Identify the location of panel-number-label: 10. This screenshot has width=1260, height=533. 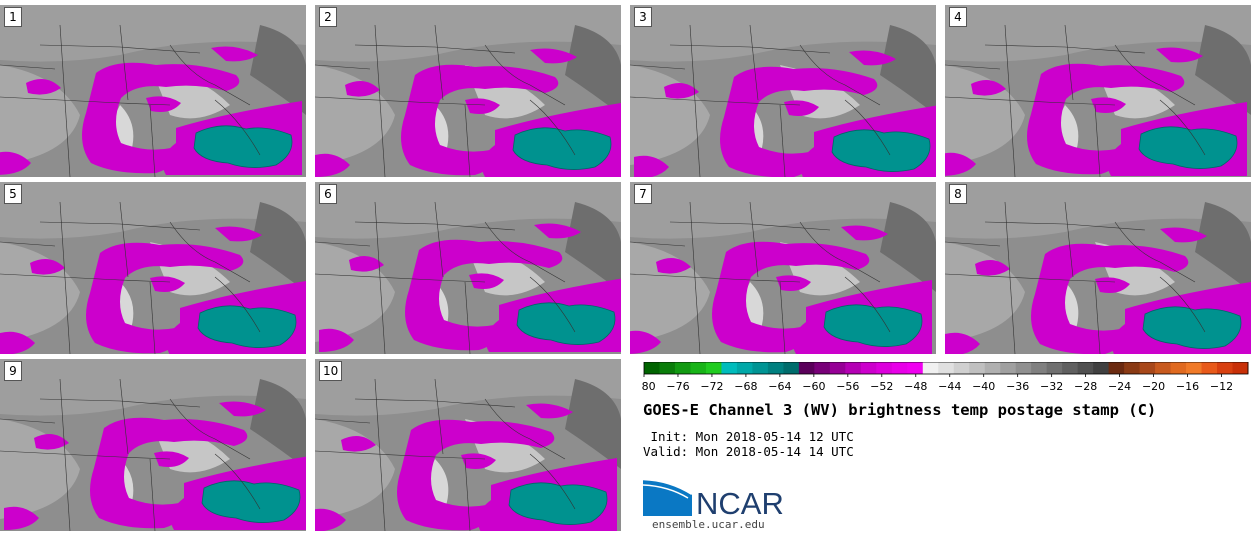
(331, 371).